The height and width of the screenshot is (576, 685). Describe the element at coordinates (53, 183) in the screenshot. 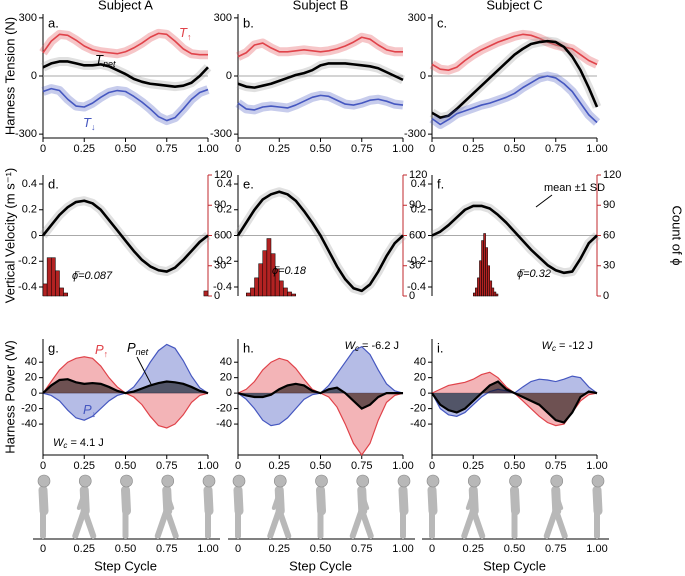

I see `panel-label: d.` at that location.